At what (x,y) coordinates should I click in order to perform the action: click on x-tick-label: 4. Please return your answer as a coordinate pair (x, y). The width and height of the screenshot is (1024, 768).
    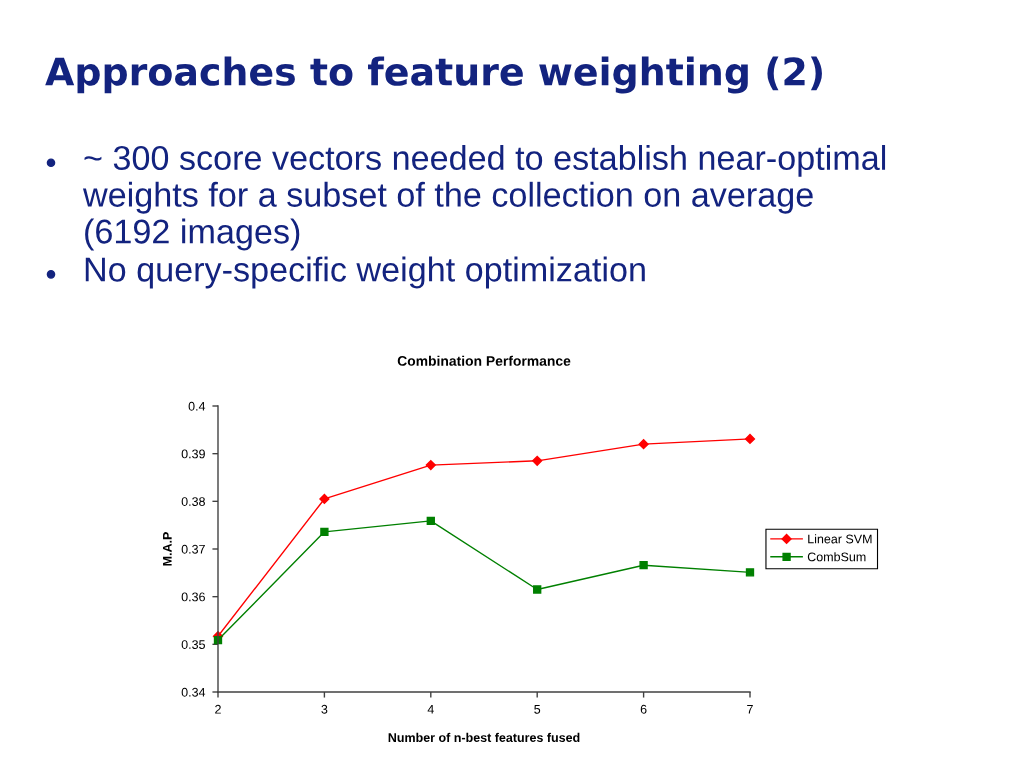
    Looking at the image, I should click on (430, 709).